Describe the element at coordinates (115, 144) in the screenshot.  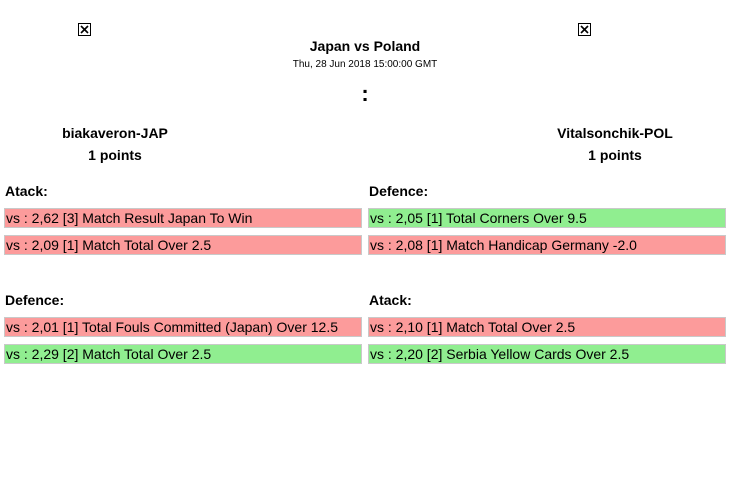
I see `player-left: biakaveron-JAP 1 points` at that location.